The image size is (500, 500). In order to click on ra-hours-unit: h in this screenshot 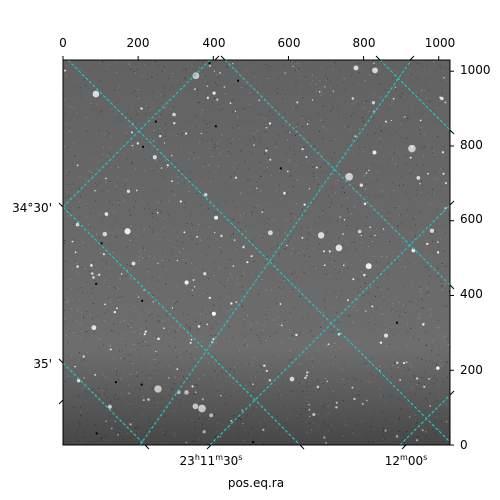, I will do `click(197, 457)`.